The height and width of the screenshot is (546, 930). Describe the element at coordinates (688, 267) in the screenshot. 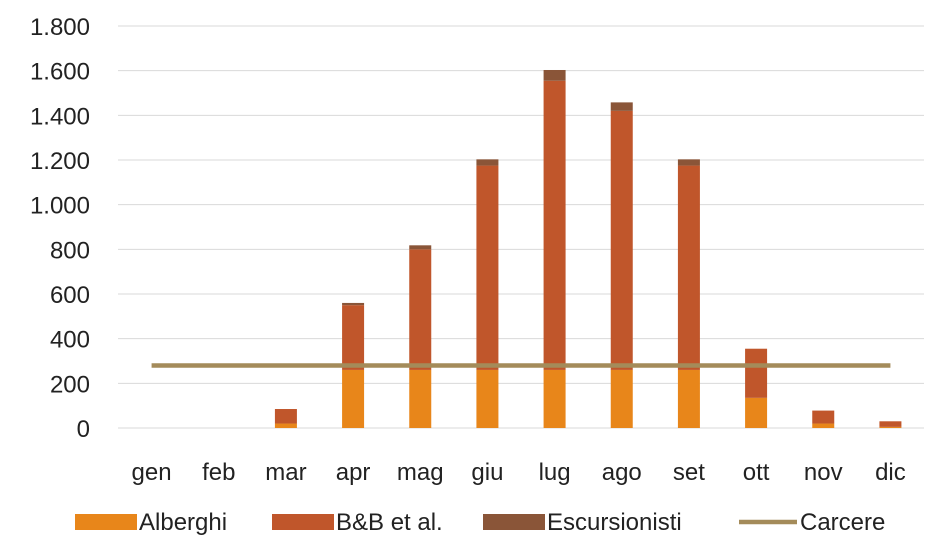

I see `bar-b-b-et-al-set` at that location.